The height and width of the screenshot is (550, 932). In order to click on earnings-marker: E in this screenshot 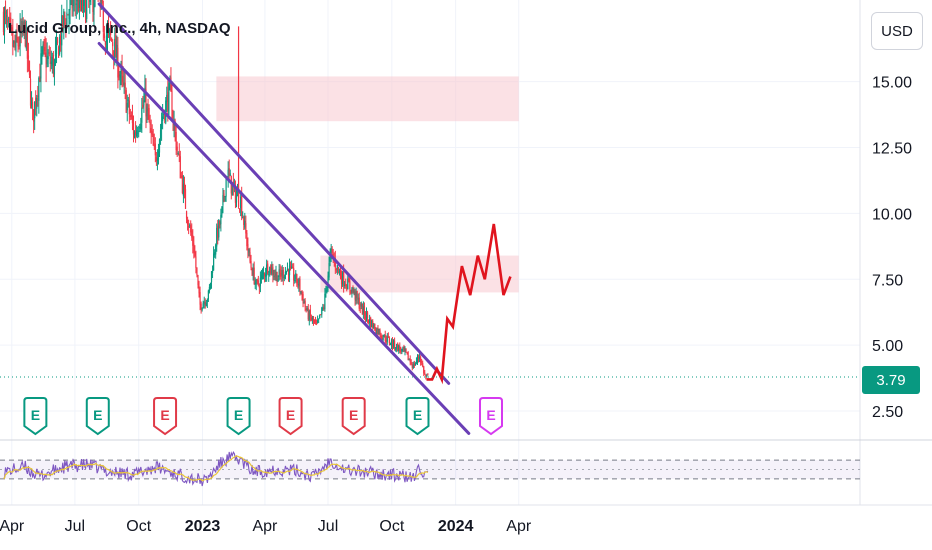, I will do `click(417, 416)`.